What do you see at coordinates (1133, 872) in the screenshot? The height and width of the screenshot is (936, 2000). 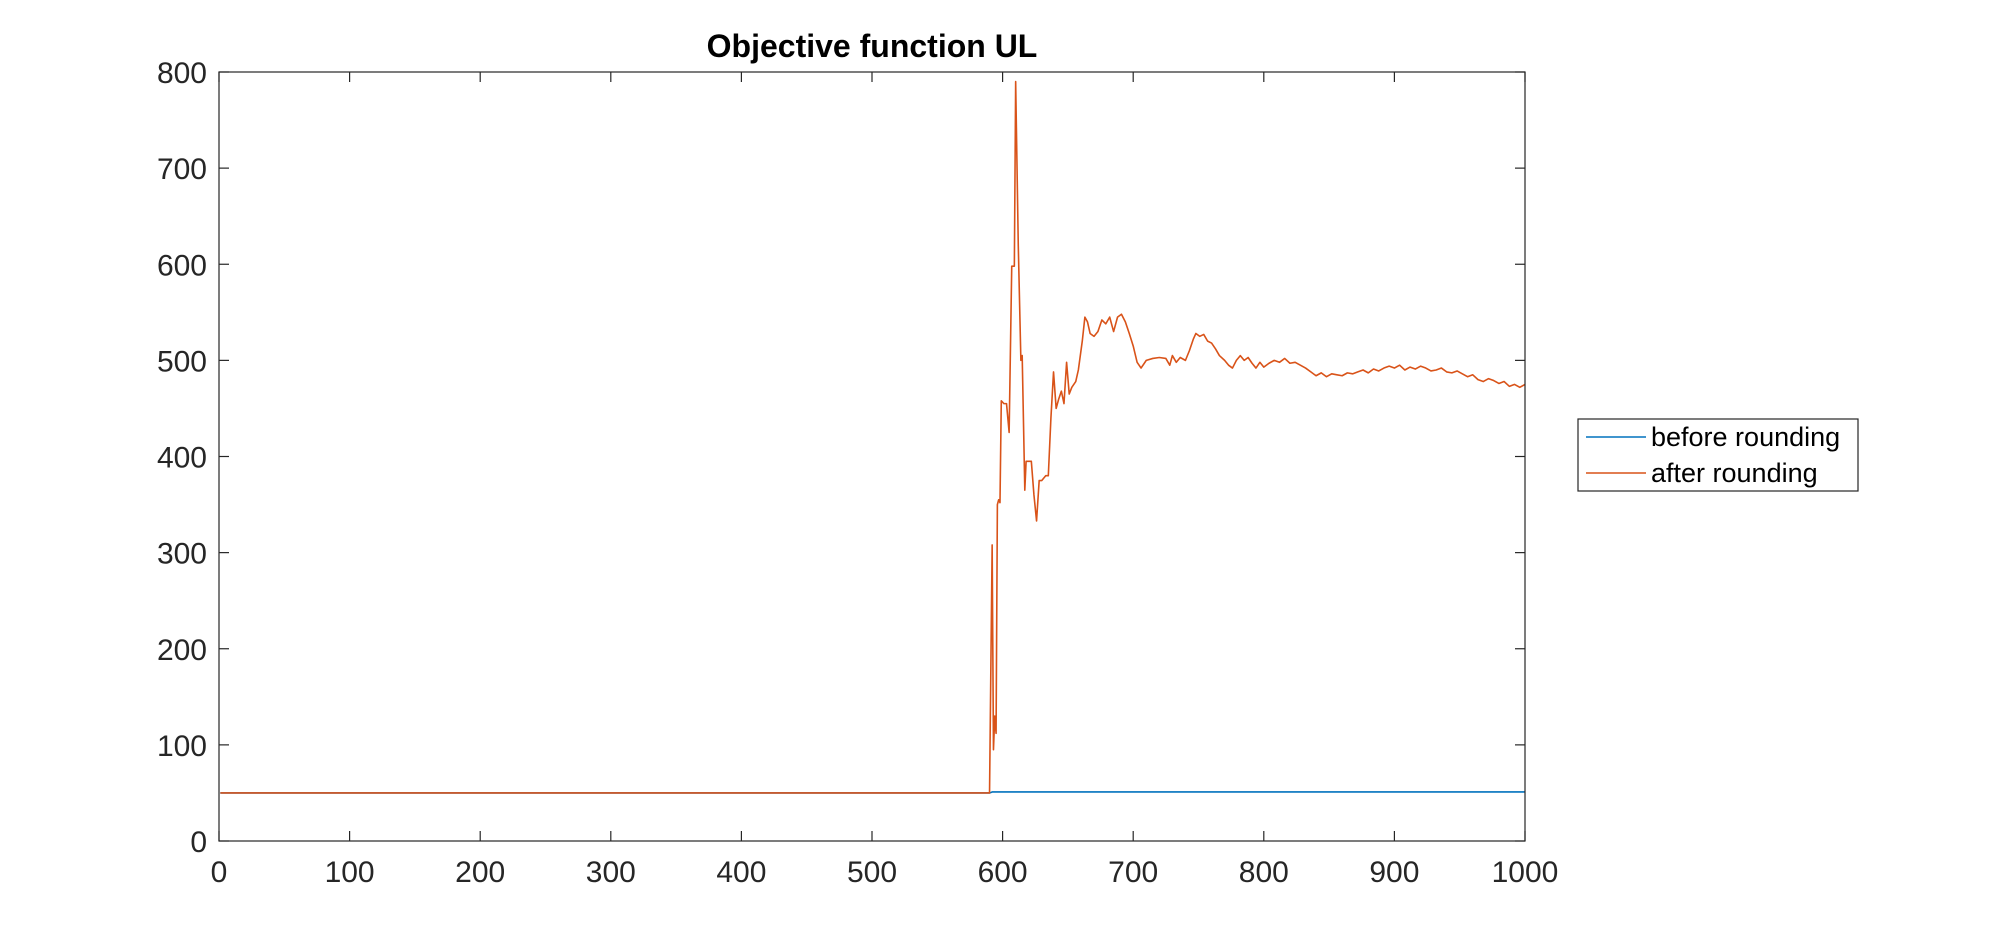 I see `x-tick-label: 700` at bounding box center [1133, 872].